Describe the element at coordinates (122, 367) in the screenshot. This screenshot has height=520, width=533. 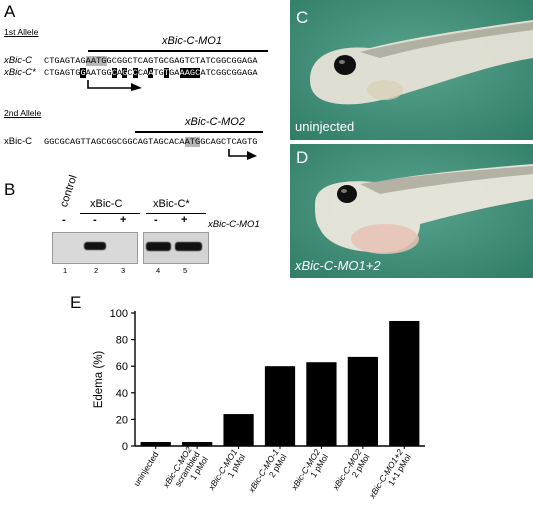
I see `y-tick-label: 60` at that location.